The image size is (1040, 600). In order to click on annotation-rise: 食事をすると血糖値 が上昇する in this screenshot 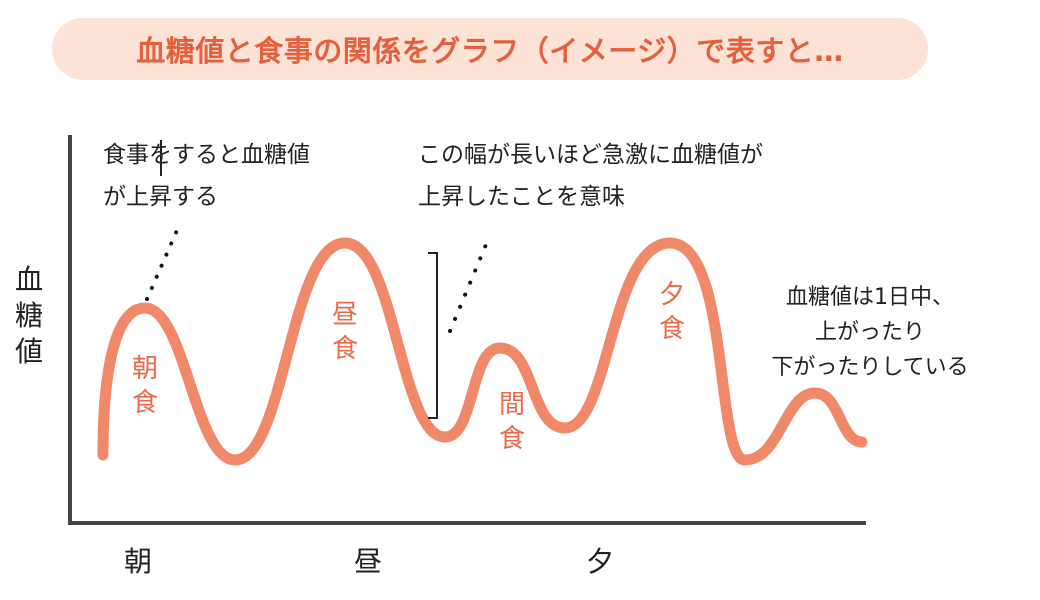, I will do `click(206, 176)`.